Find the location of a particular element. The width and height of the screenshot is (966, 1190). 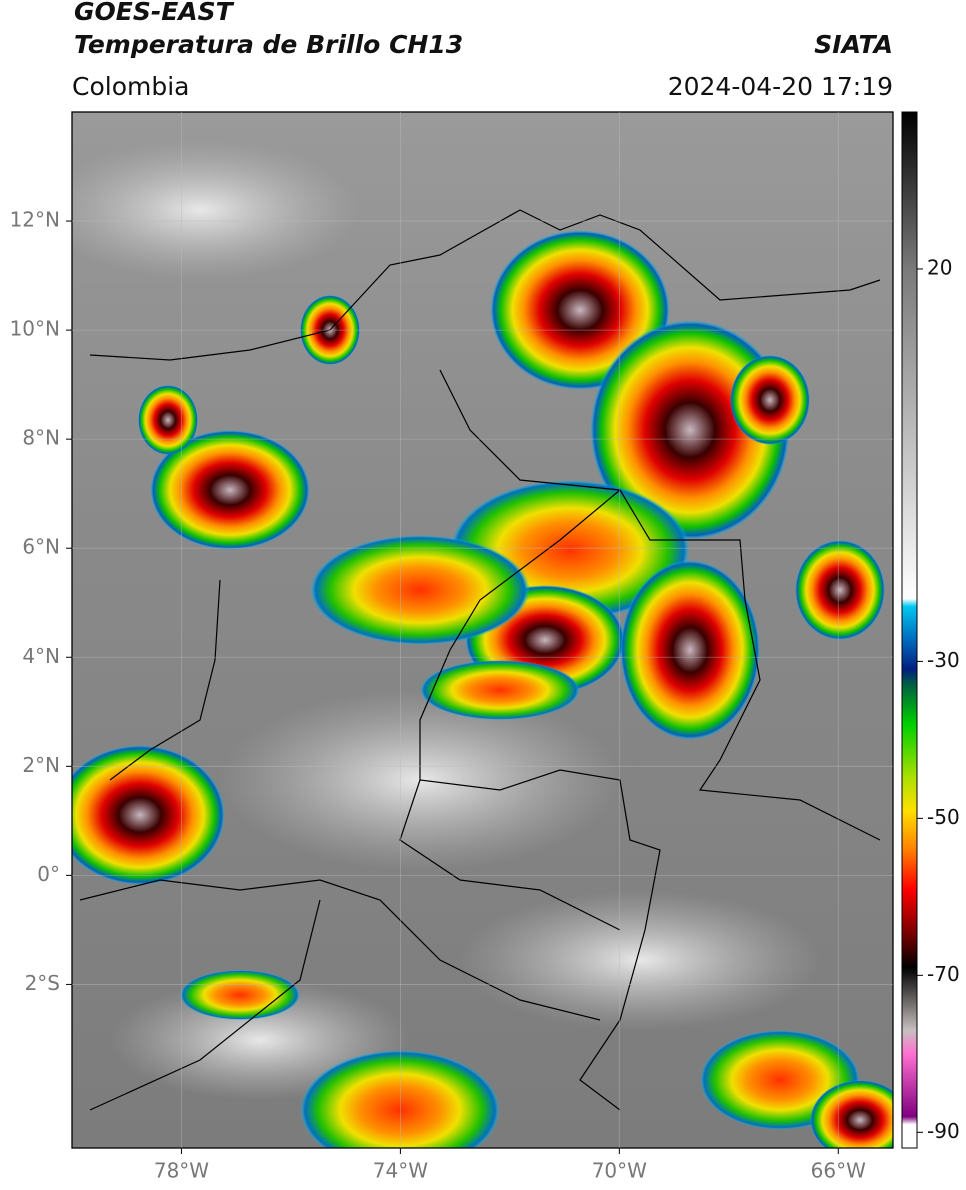

x-tick-label: 78°W is located at coordinates (181, 1171).